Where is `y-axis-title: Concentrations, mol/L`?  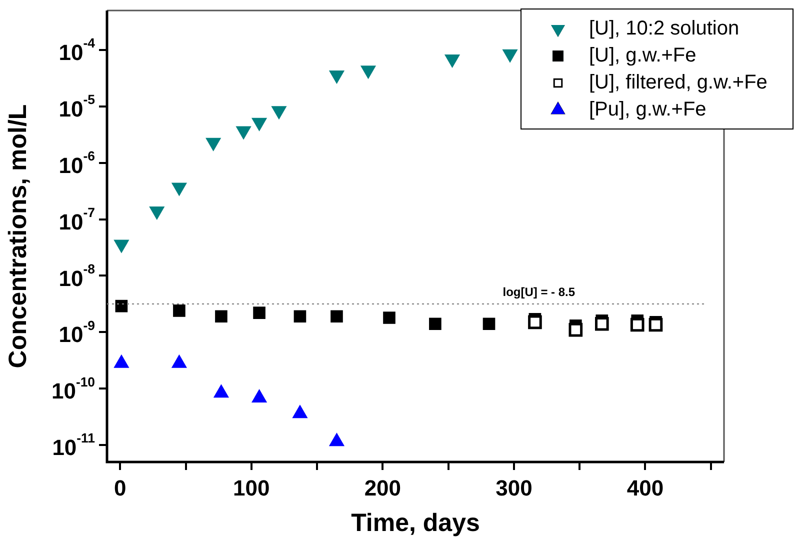
y-axis-title: Concentrations, mol/L is located at coordinates (18, 236).